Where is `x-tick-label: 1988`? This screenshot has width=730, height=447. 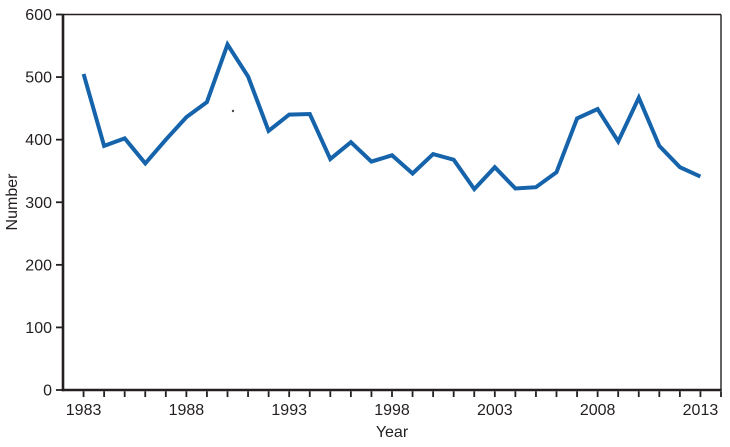 x-tick-label: 1988 is located at coordinates (187, 410).